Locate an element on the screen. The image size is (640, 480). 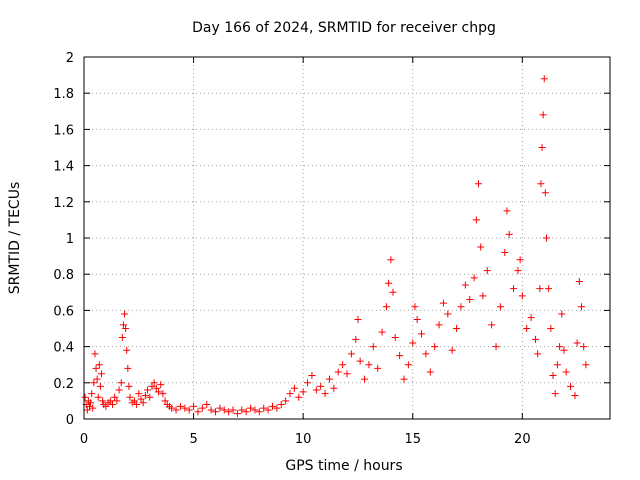
y-tick-label: 1.2 is located at coordinates (63, 203).